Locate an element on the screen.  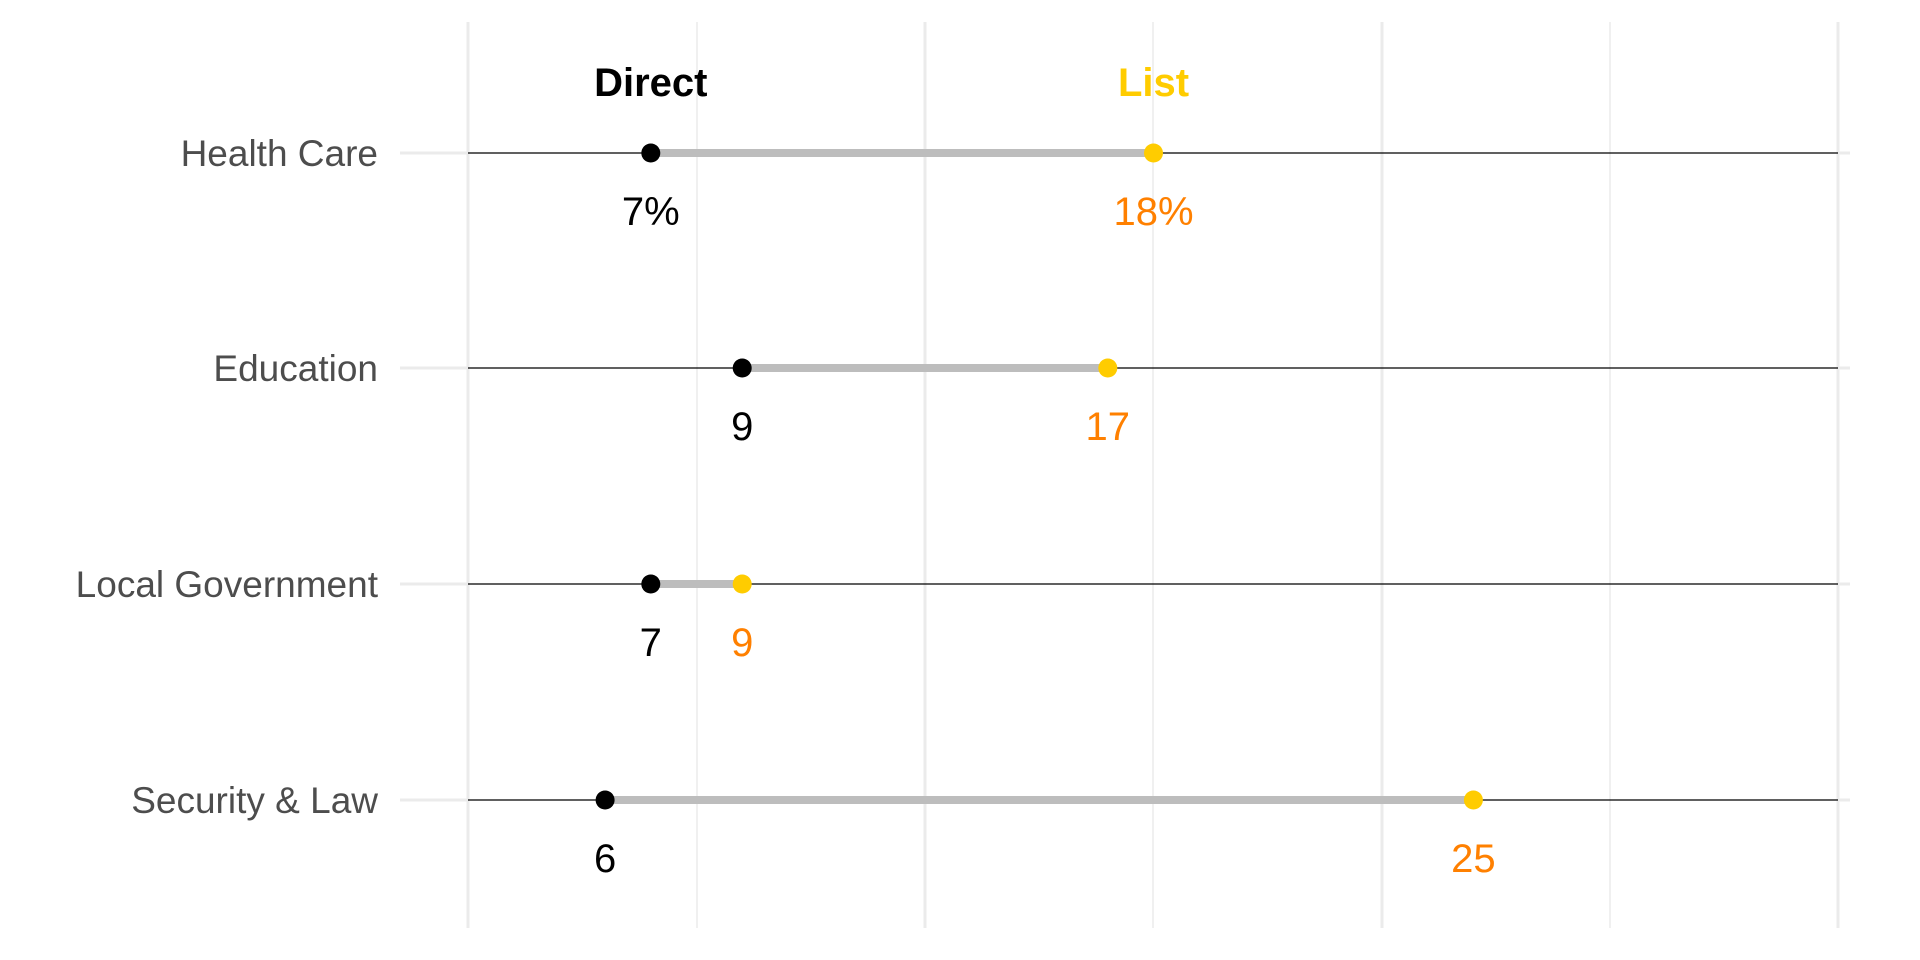
category-label: Local Government is located at coordinates (227, 584).